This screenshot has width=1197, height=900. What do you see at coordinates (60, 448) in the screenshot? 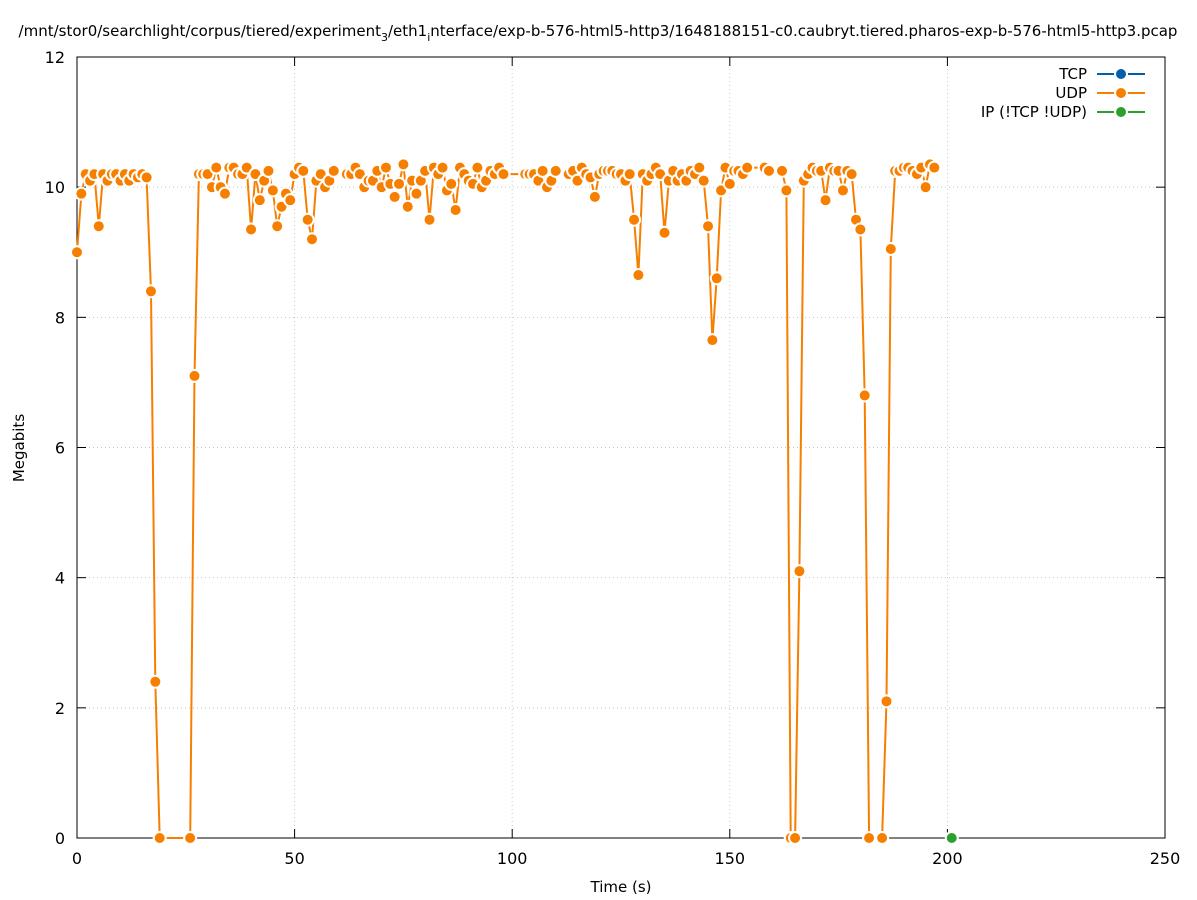
I see `y-tick-label: 6` at bounding box center [60, 448].